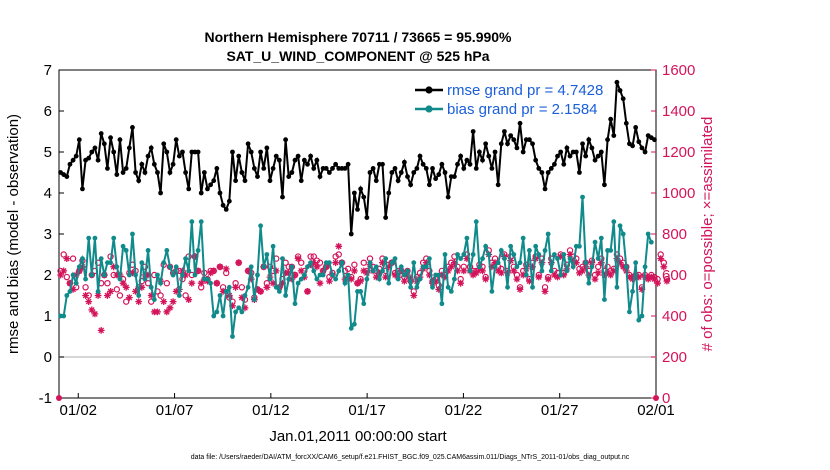  I want to click on legend-swatch-marker, so click(429, 109).